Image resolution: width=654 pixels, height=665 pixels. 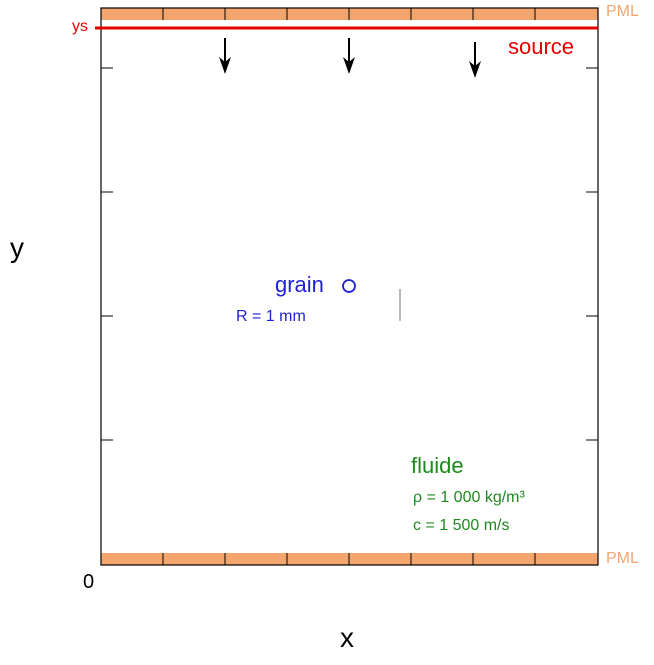 I want to click on right-ticks, so click(x=592, y=254).